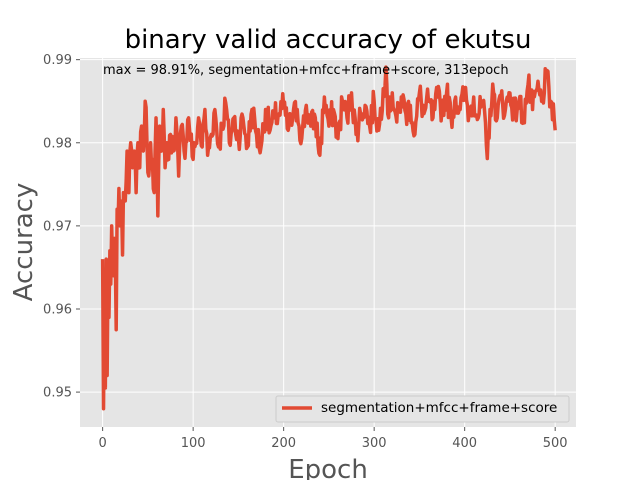  What do you see at coordinates (328, 467) in the screenshot?
I see `x-axis-label: Epoch` at bounding box center [328, 467].